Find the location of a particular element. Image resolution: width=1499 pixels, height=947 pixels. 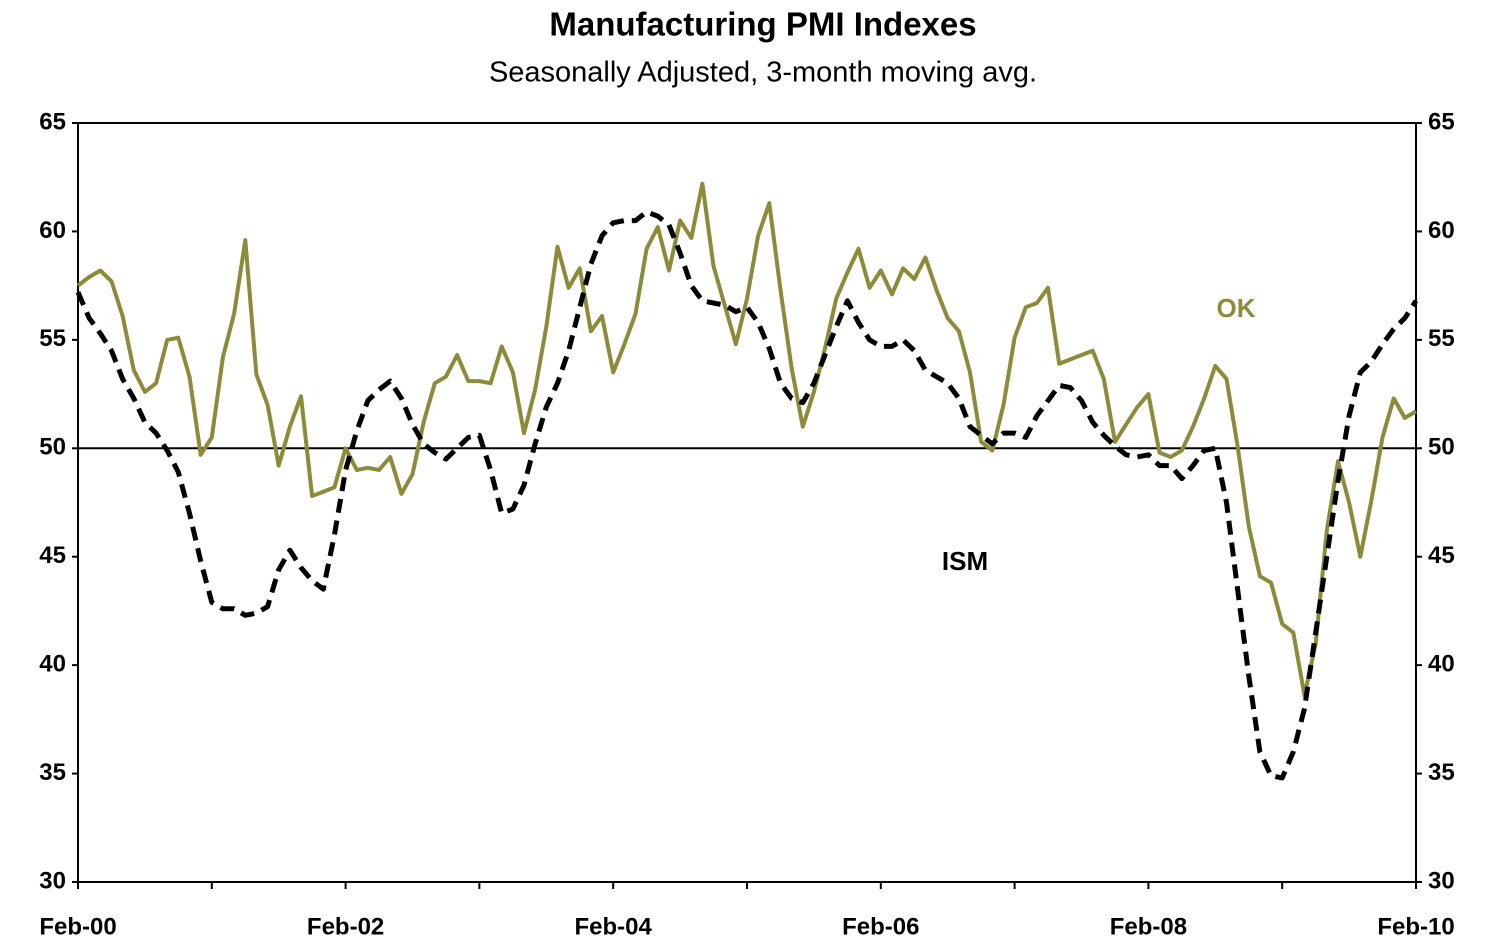

series-label: ISM is located at coordinates (965, 561).